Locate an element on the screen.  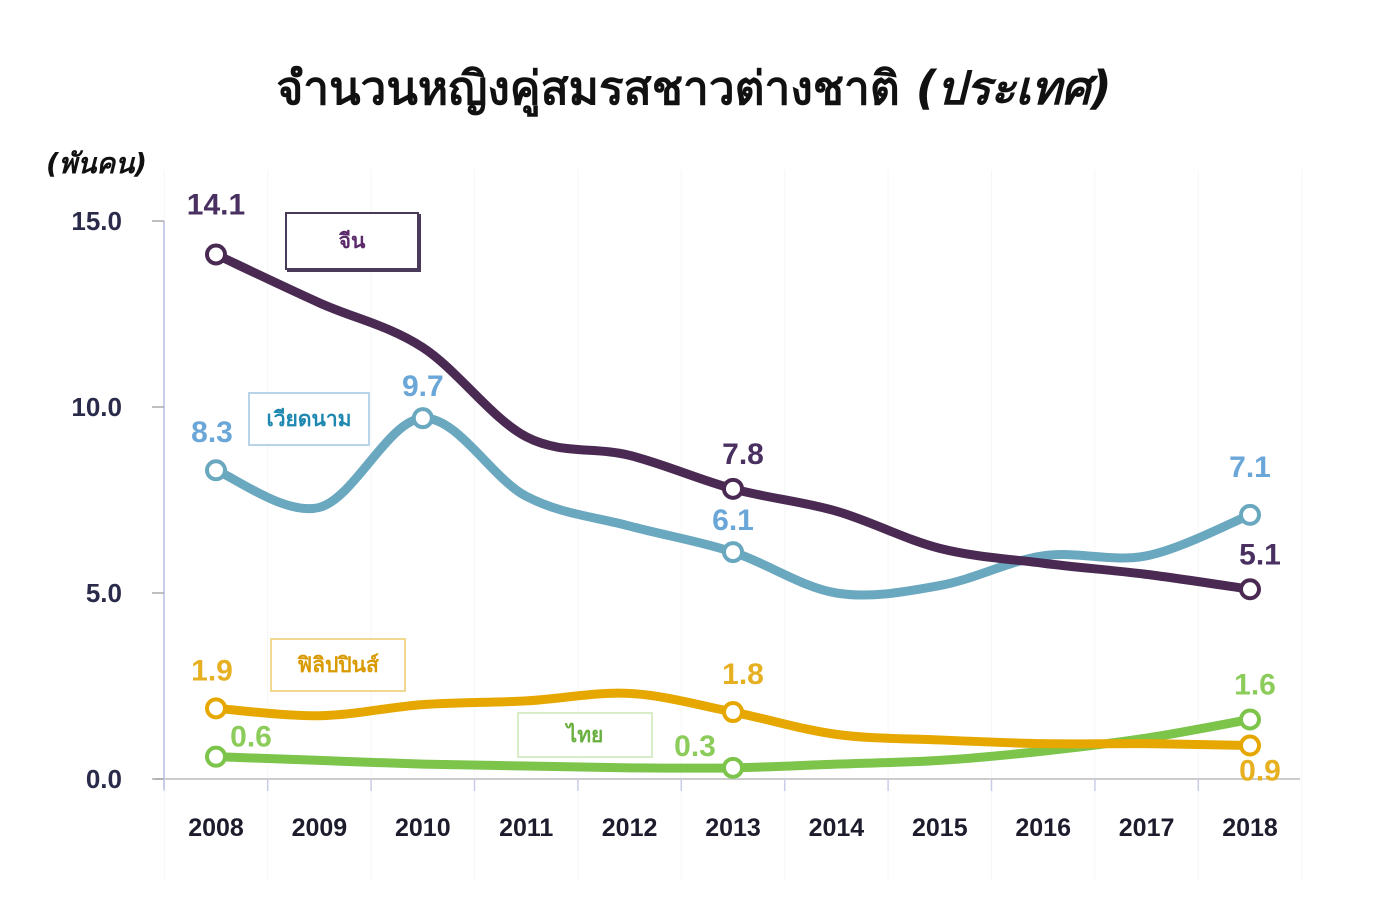
legend-label-vietnam: เวียดนาม is located at coordinates (309, 419).